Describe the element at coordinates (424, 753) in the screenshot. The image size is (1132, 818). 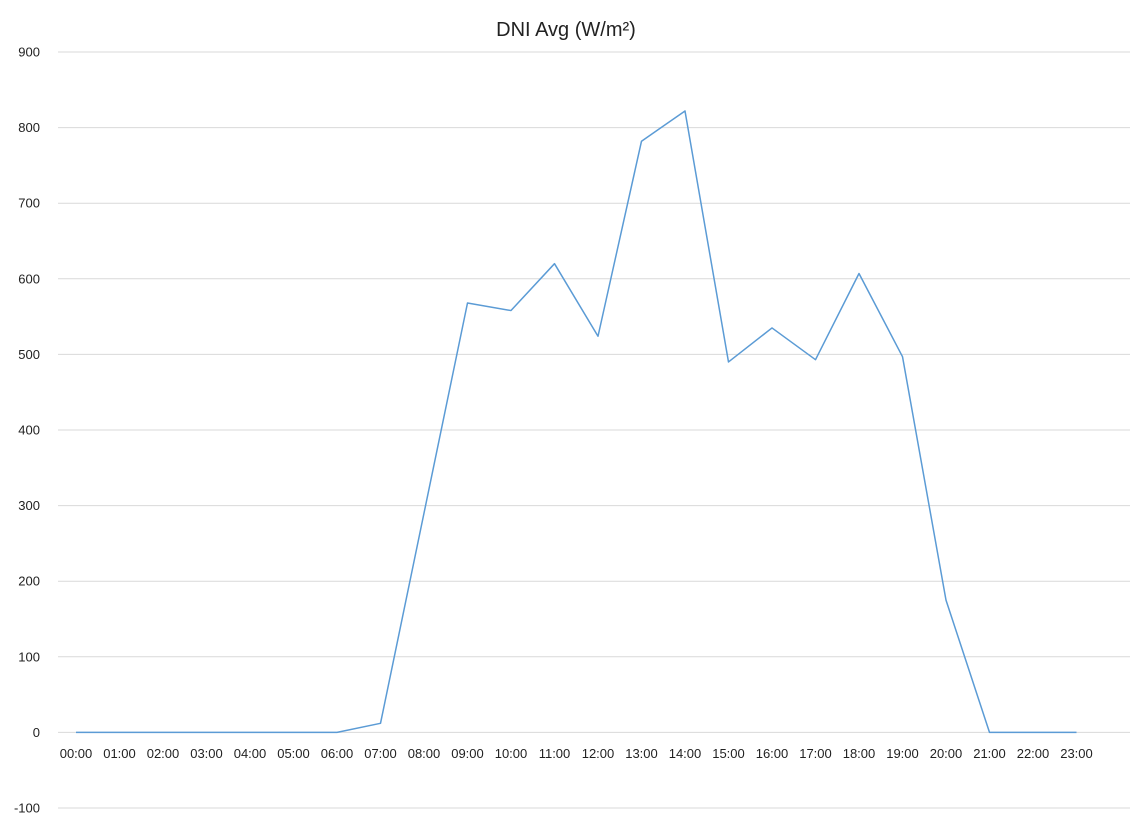
I see `x-tick-label: 08:00` at that location.